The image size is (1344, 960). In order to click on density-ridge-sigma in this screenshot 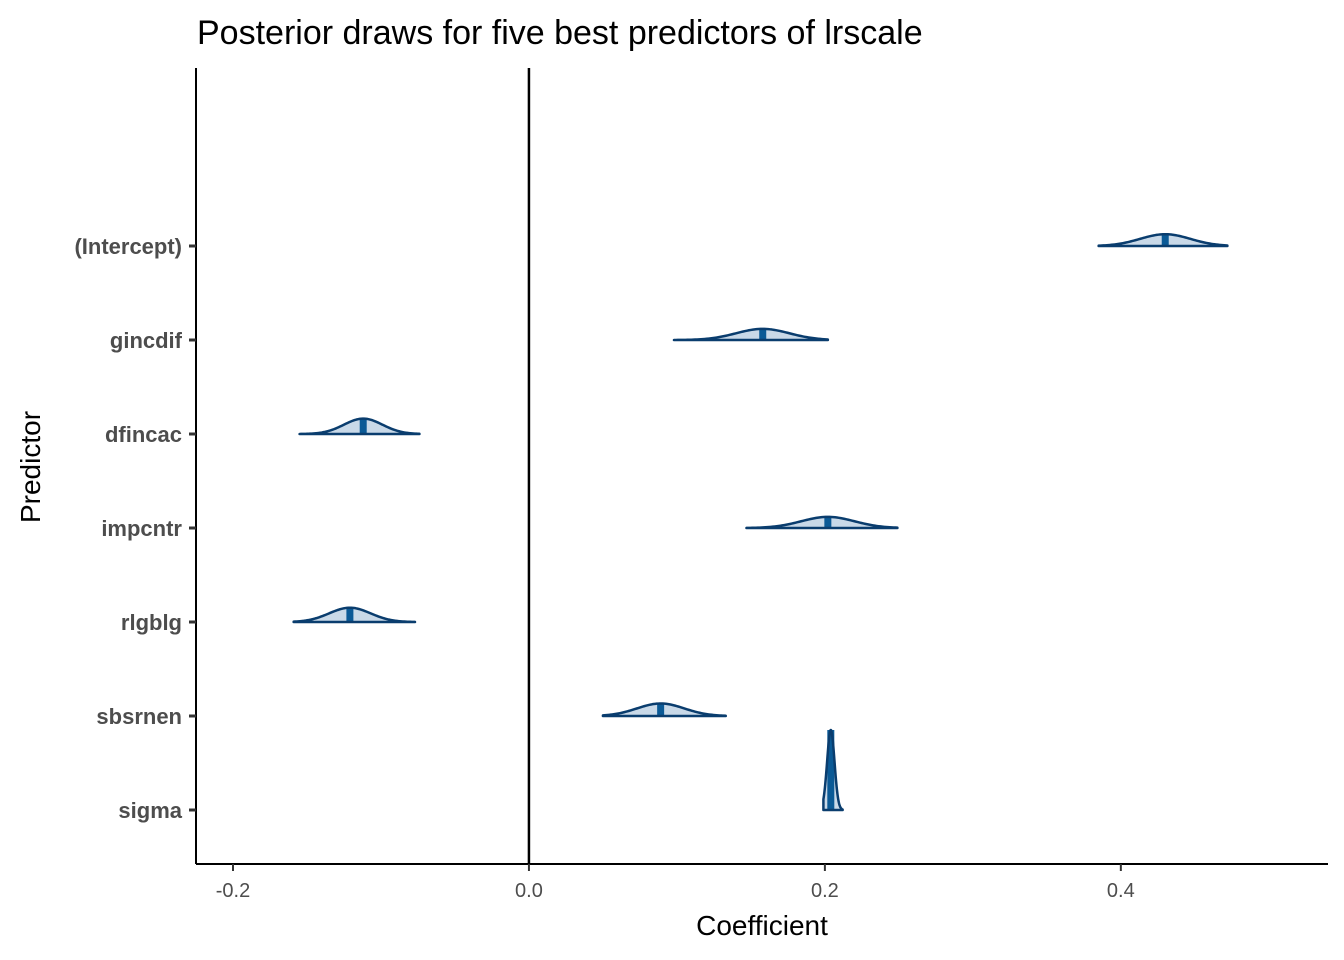, I will do `click(833, 770)`.